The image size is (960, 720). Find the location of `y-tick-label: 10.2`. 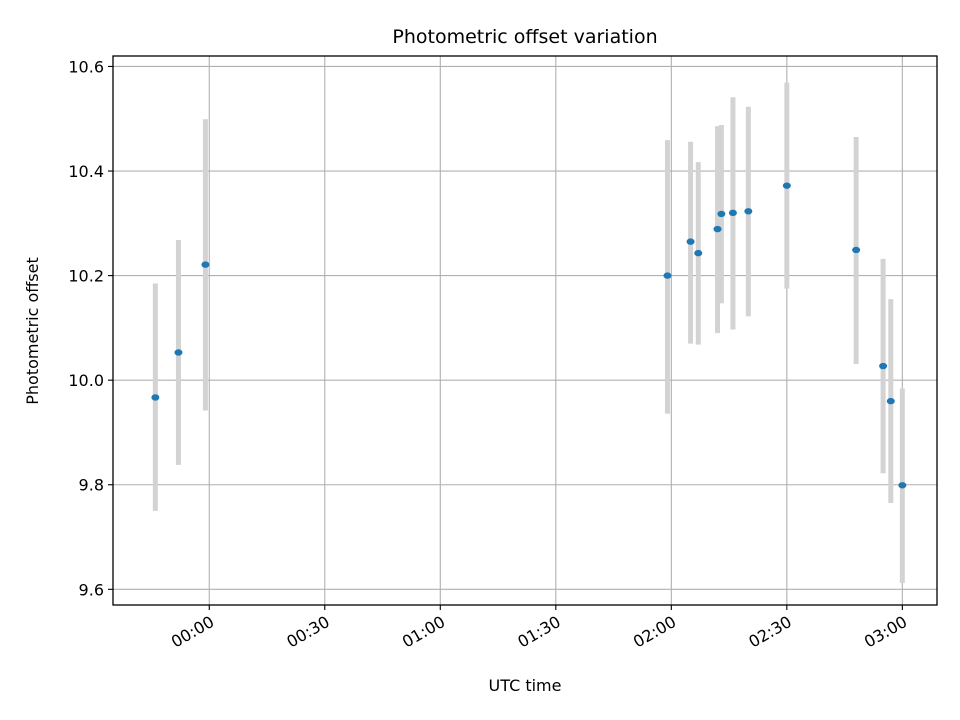

y-tick-label: 10.2 is located at coordinates (86, 276).